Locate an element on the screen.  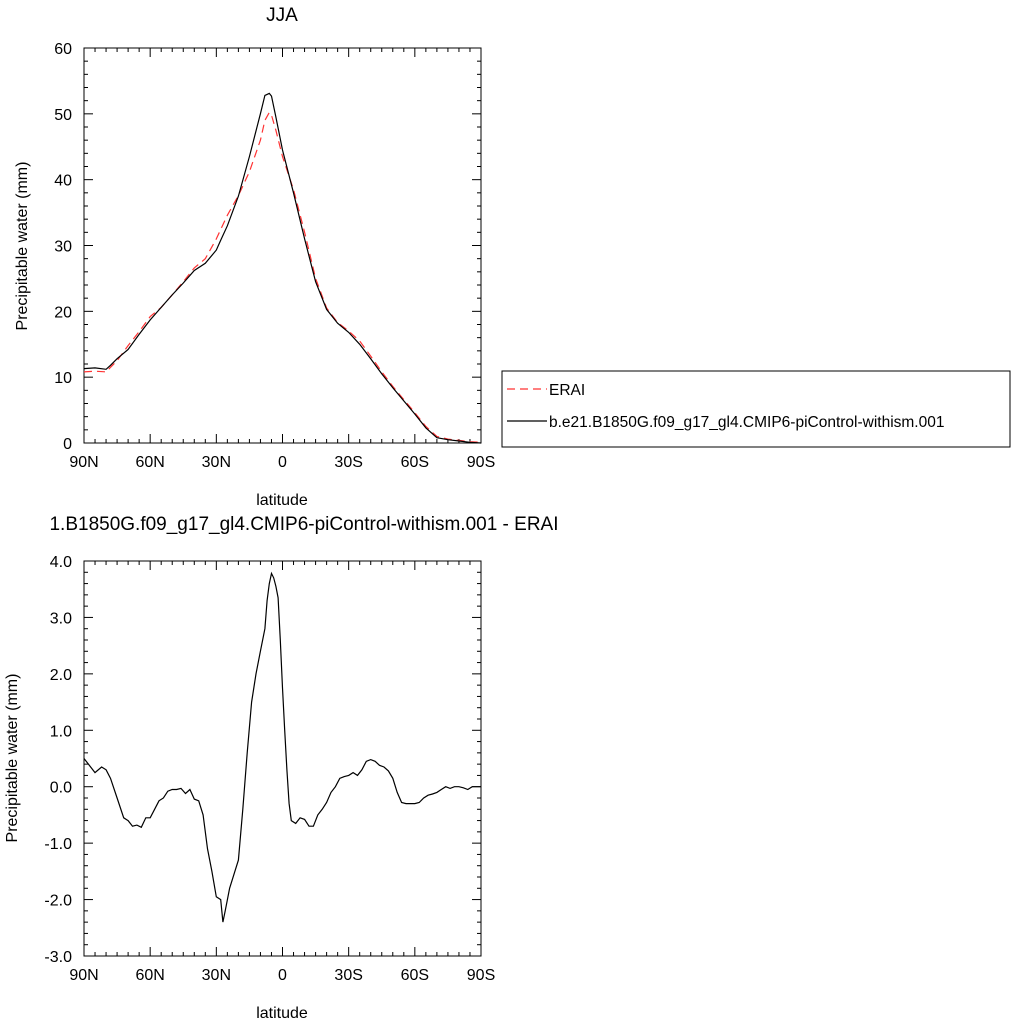
y-tick-label: 50 is located at coordinates (63, 115).